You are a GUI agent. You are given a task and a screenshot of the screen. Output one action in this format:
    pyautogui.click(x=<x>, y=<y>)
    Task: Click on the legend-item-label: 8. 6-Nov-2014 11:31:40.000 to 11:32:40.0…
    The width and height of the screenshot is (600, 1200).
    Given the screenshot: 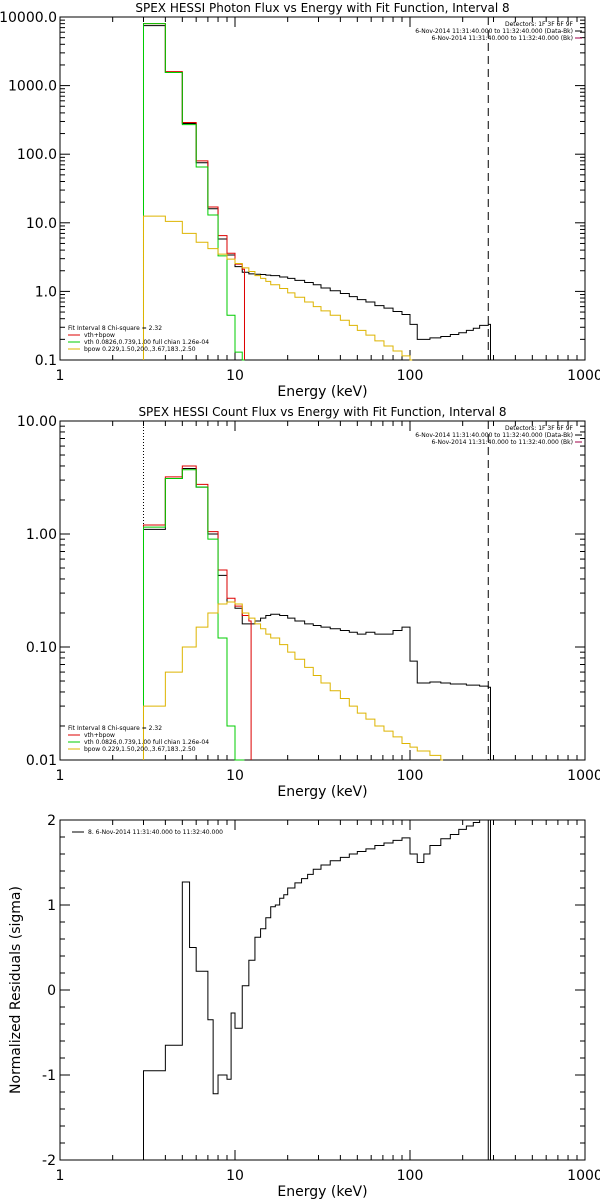 What is the action you would take?
    pyautogui.click(x=155, y=832)
    